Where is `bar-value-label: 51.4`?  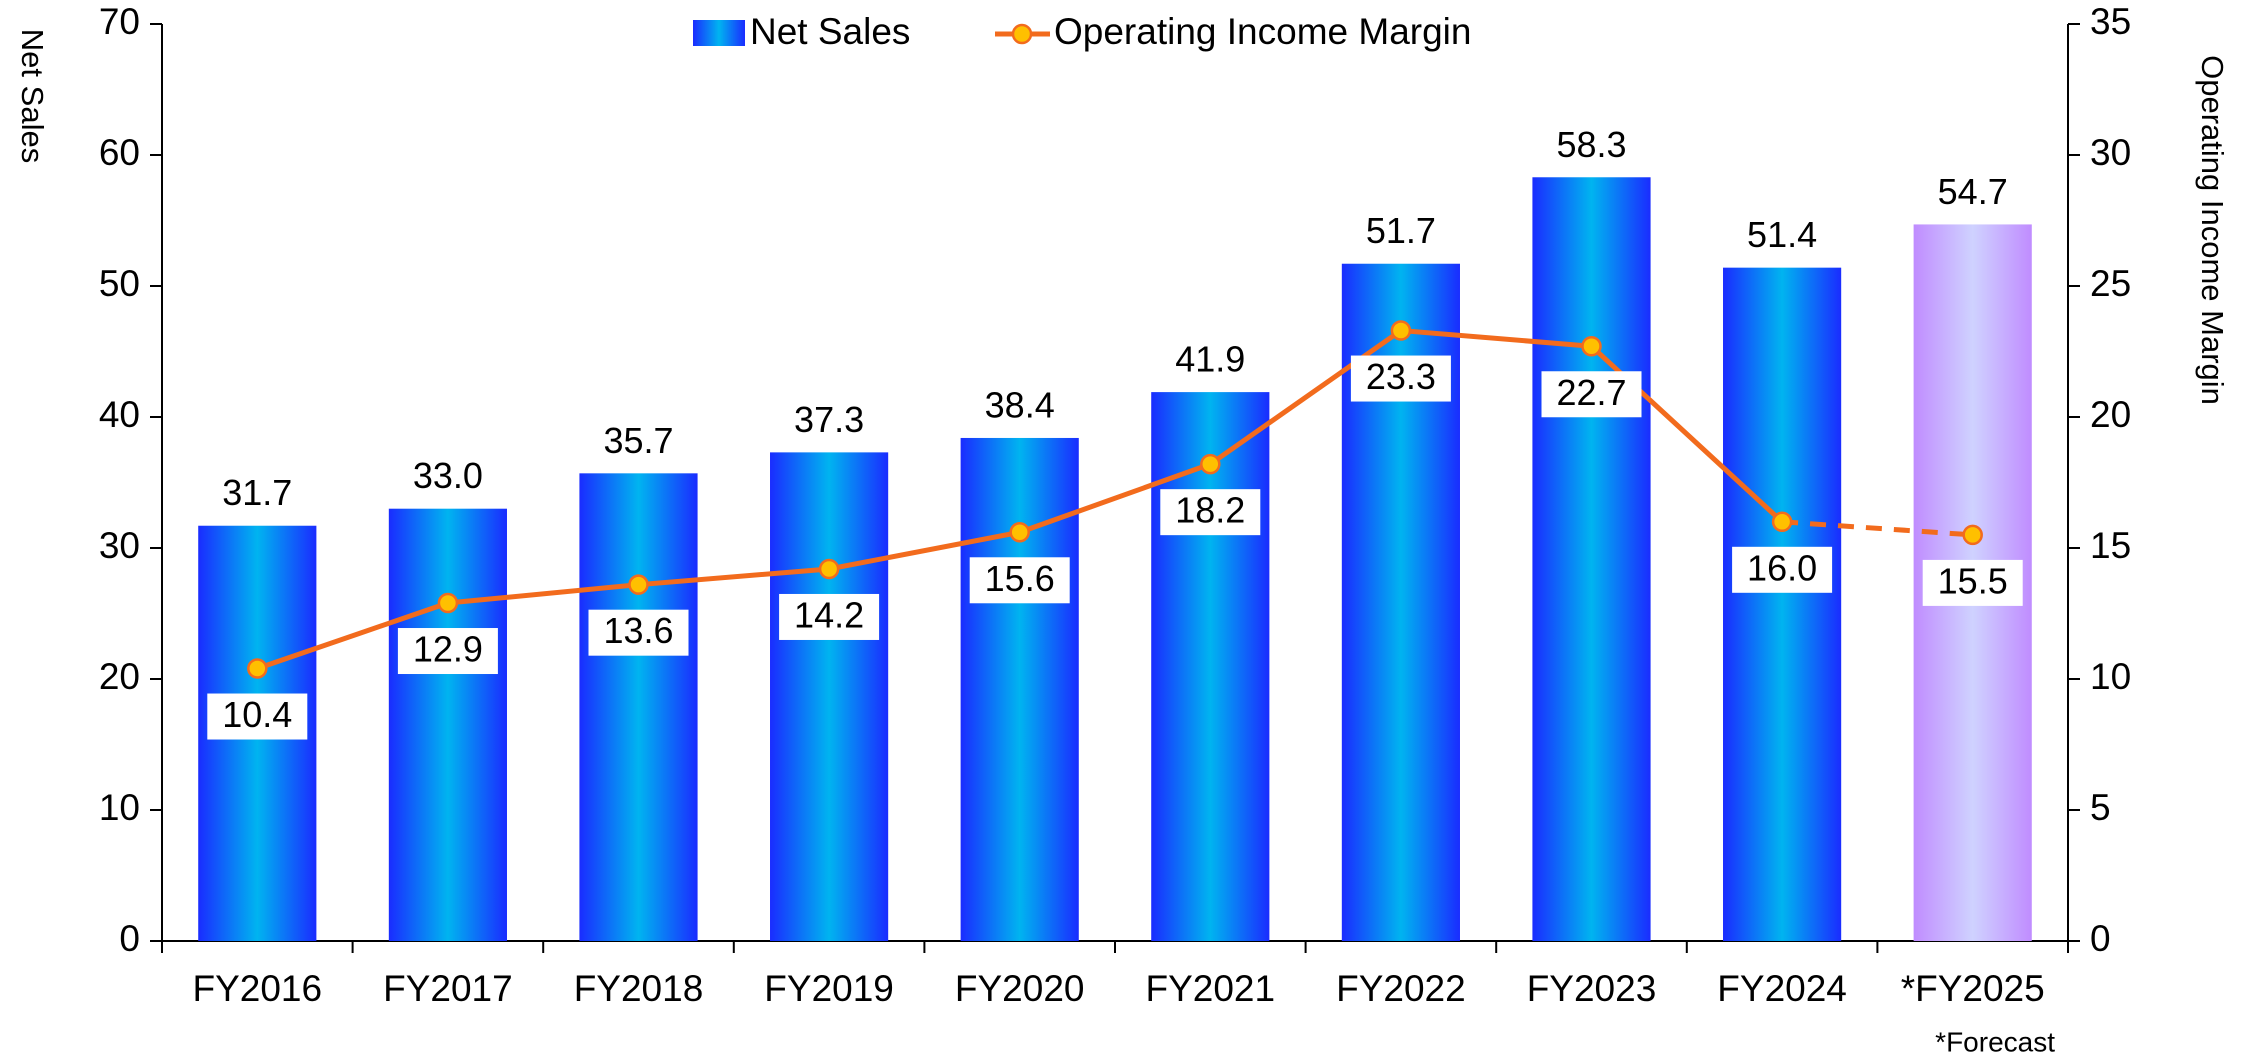
bar-value-label: 51.4 is located at coordinates (1782, 234).